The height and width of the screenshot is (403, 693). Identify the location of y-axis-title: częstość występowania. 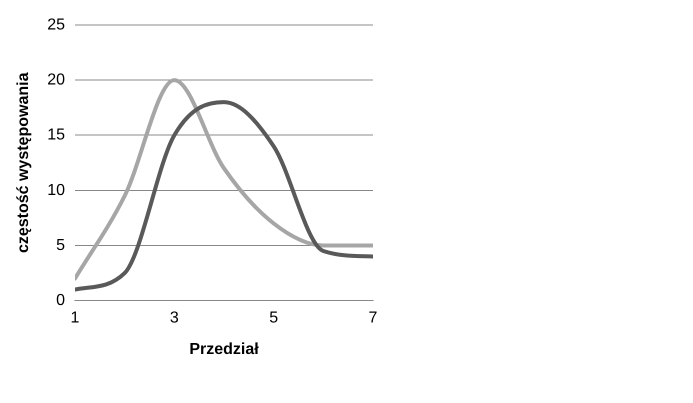
(23, 163).